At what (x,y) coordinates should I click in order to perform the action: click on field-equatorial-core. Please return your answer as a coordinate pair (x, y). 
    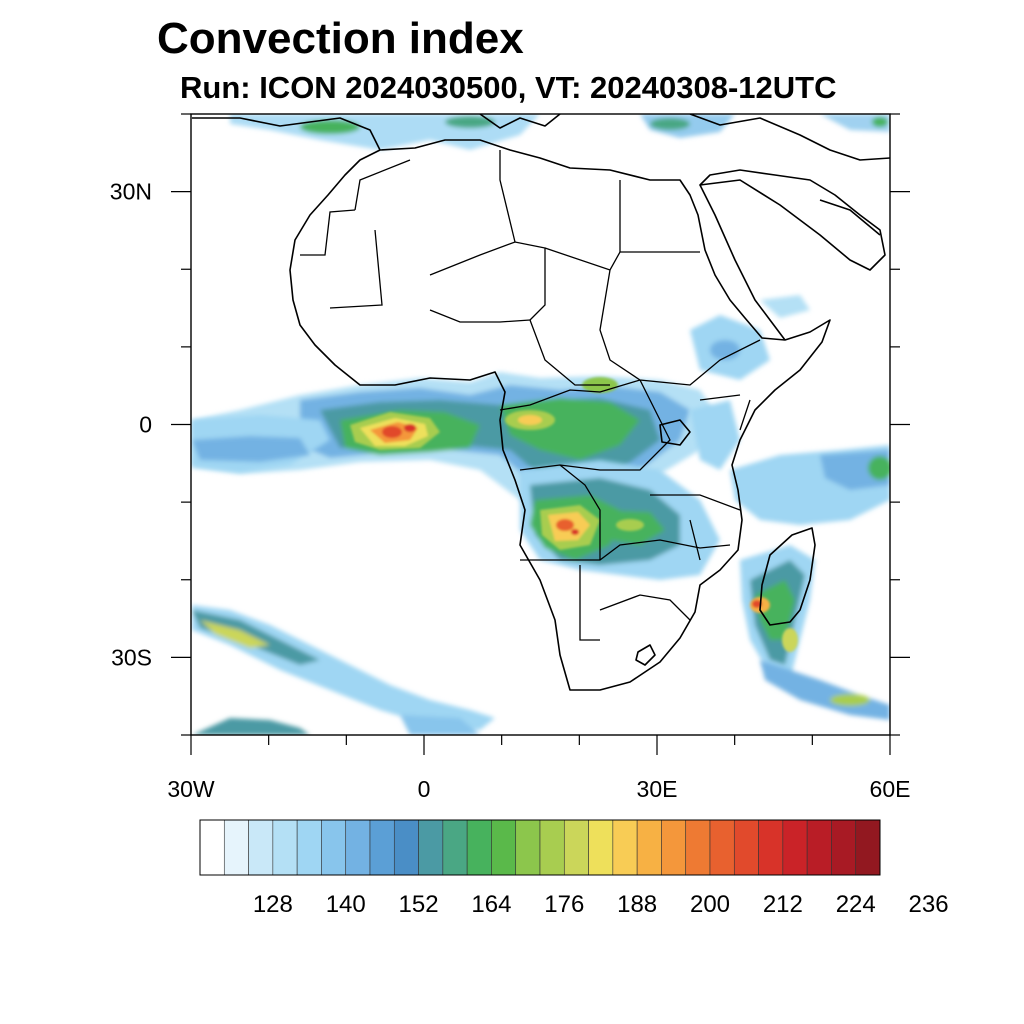
    Looking at the image, I should click on (484, 413).